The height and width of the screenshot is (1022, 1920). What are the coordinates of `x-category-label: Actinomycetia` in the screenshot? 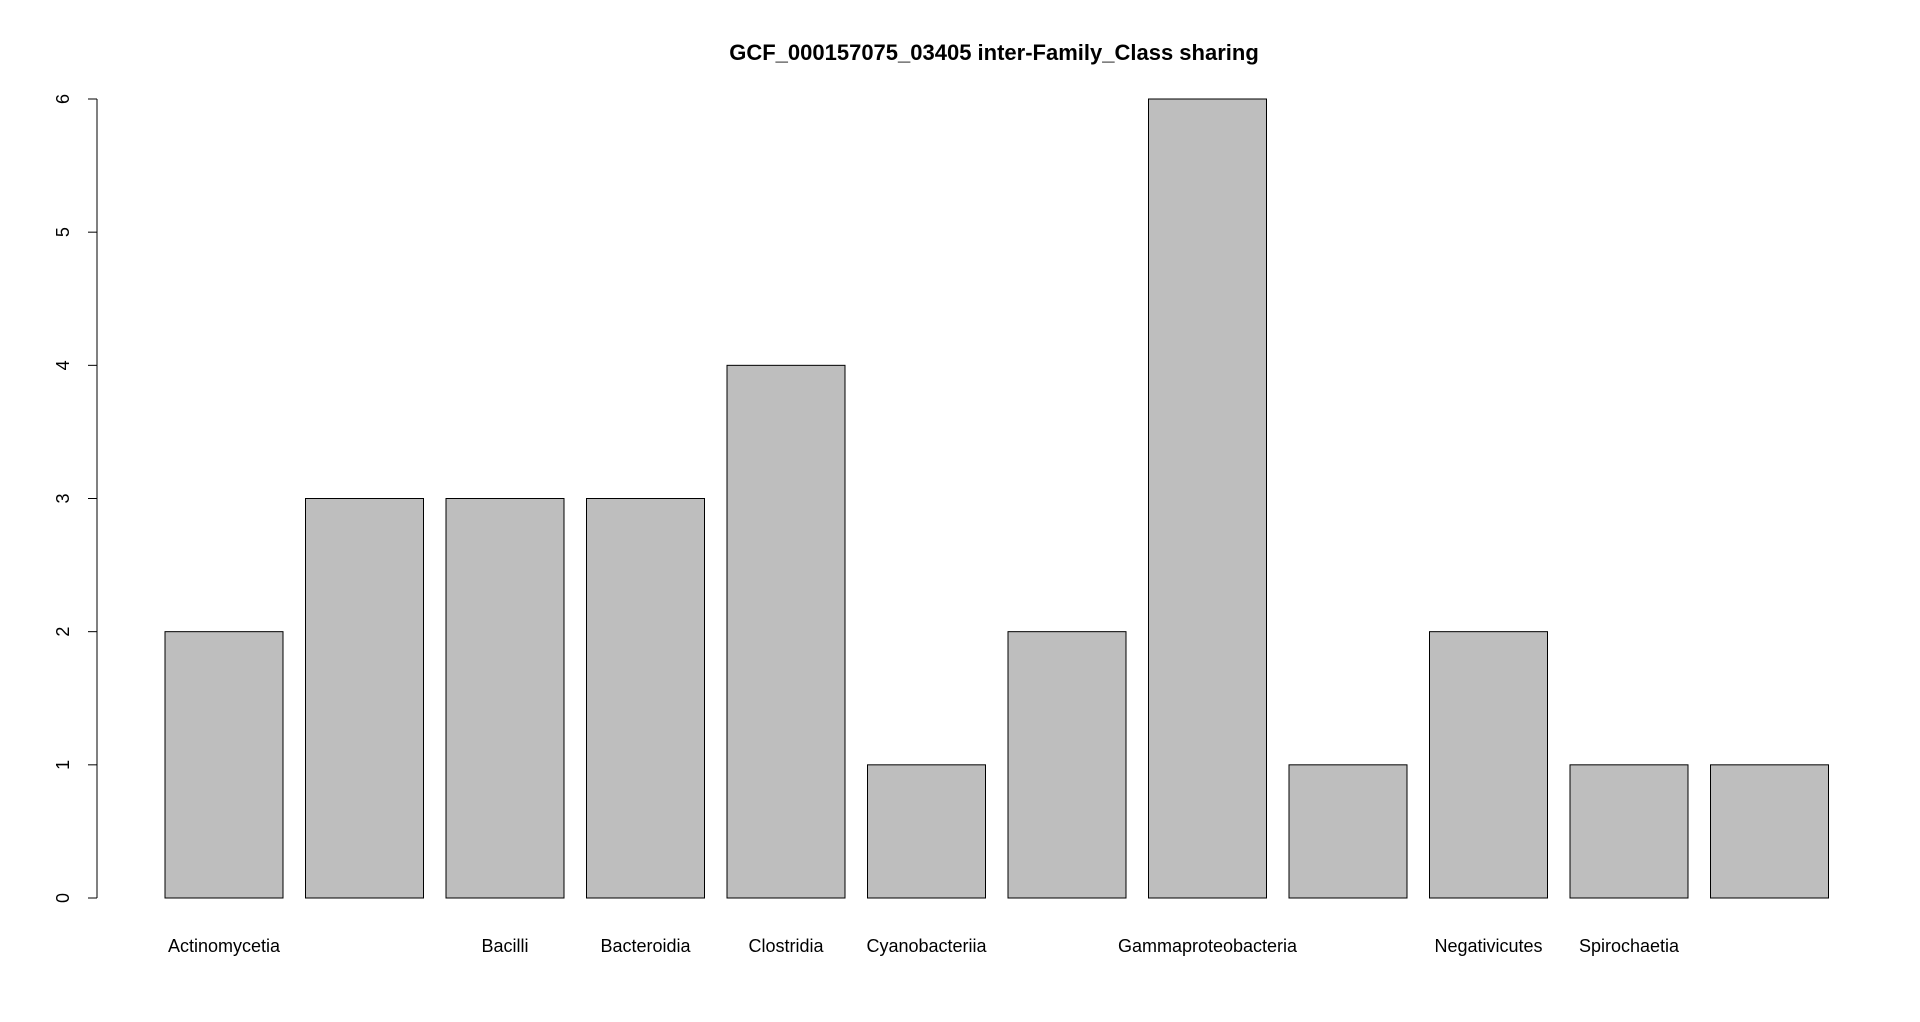 It's located at (224, 946).